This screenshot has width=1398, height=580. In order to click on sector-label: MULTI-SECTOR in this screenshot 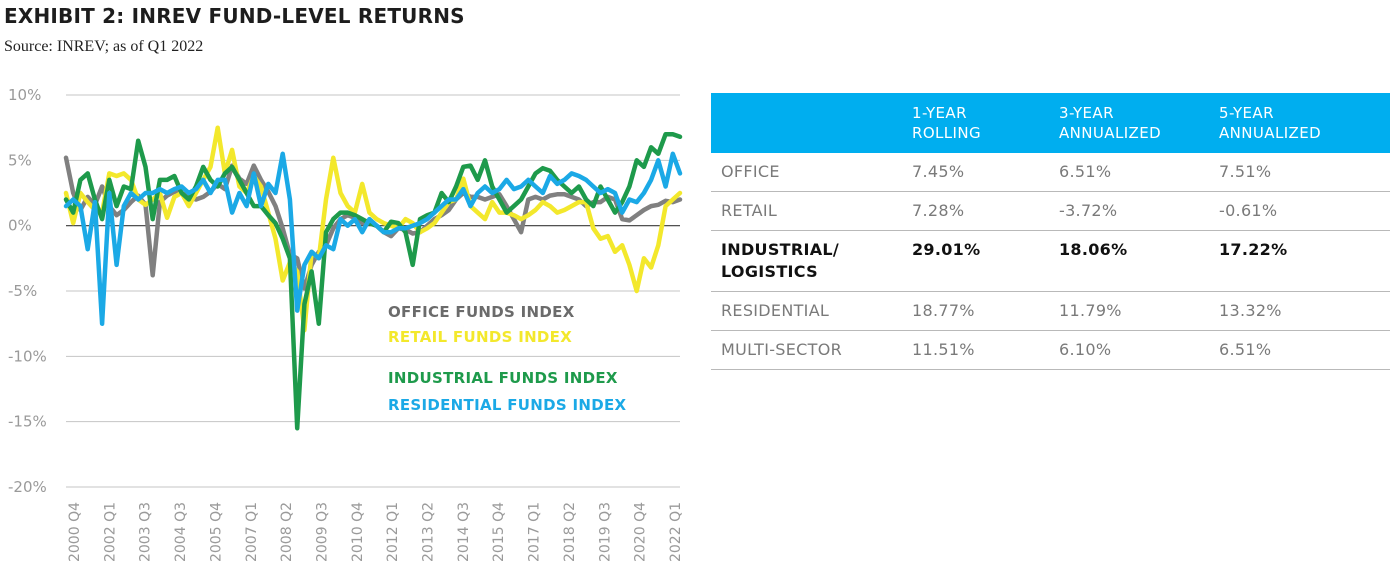, I will do `click(806, 350)`.